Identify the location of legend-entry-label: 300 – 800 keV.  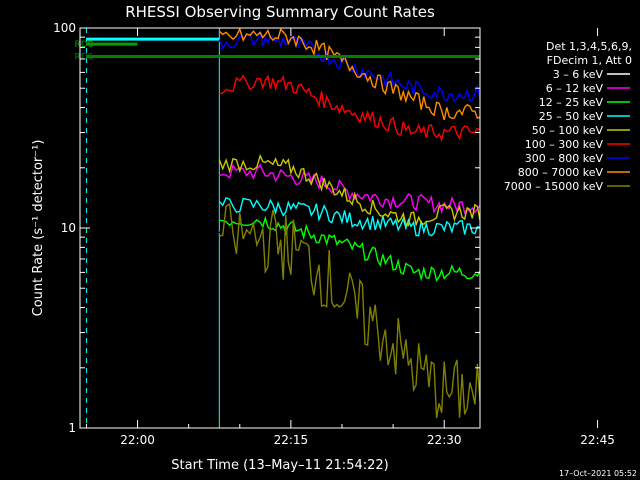
(564, 158).